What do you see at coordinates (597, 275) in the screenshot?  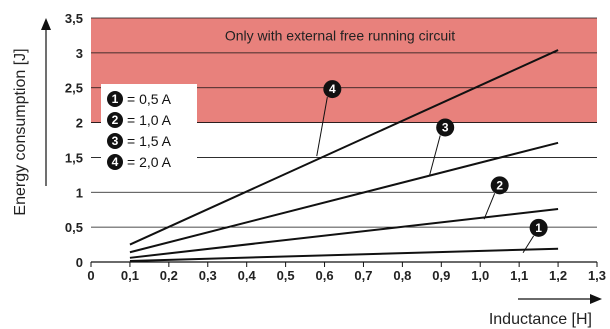 I see `x-tick-label: 1,3` at bounding box center [597, 275].